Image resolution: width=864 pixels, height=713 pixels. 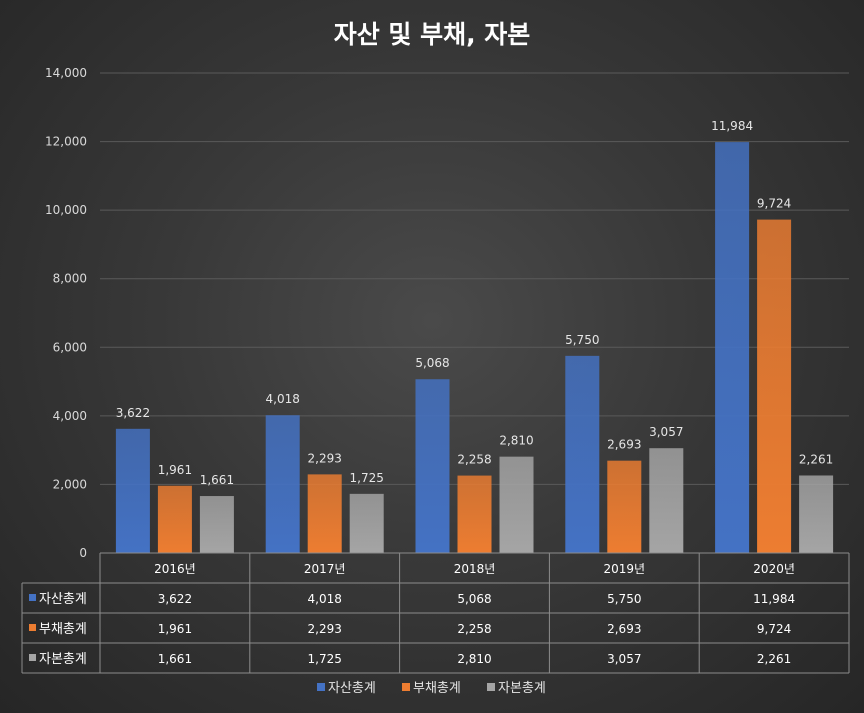 I want to click on table-cell: 2,258, so click(x=474, y=629).